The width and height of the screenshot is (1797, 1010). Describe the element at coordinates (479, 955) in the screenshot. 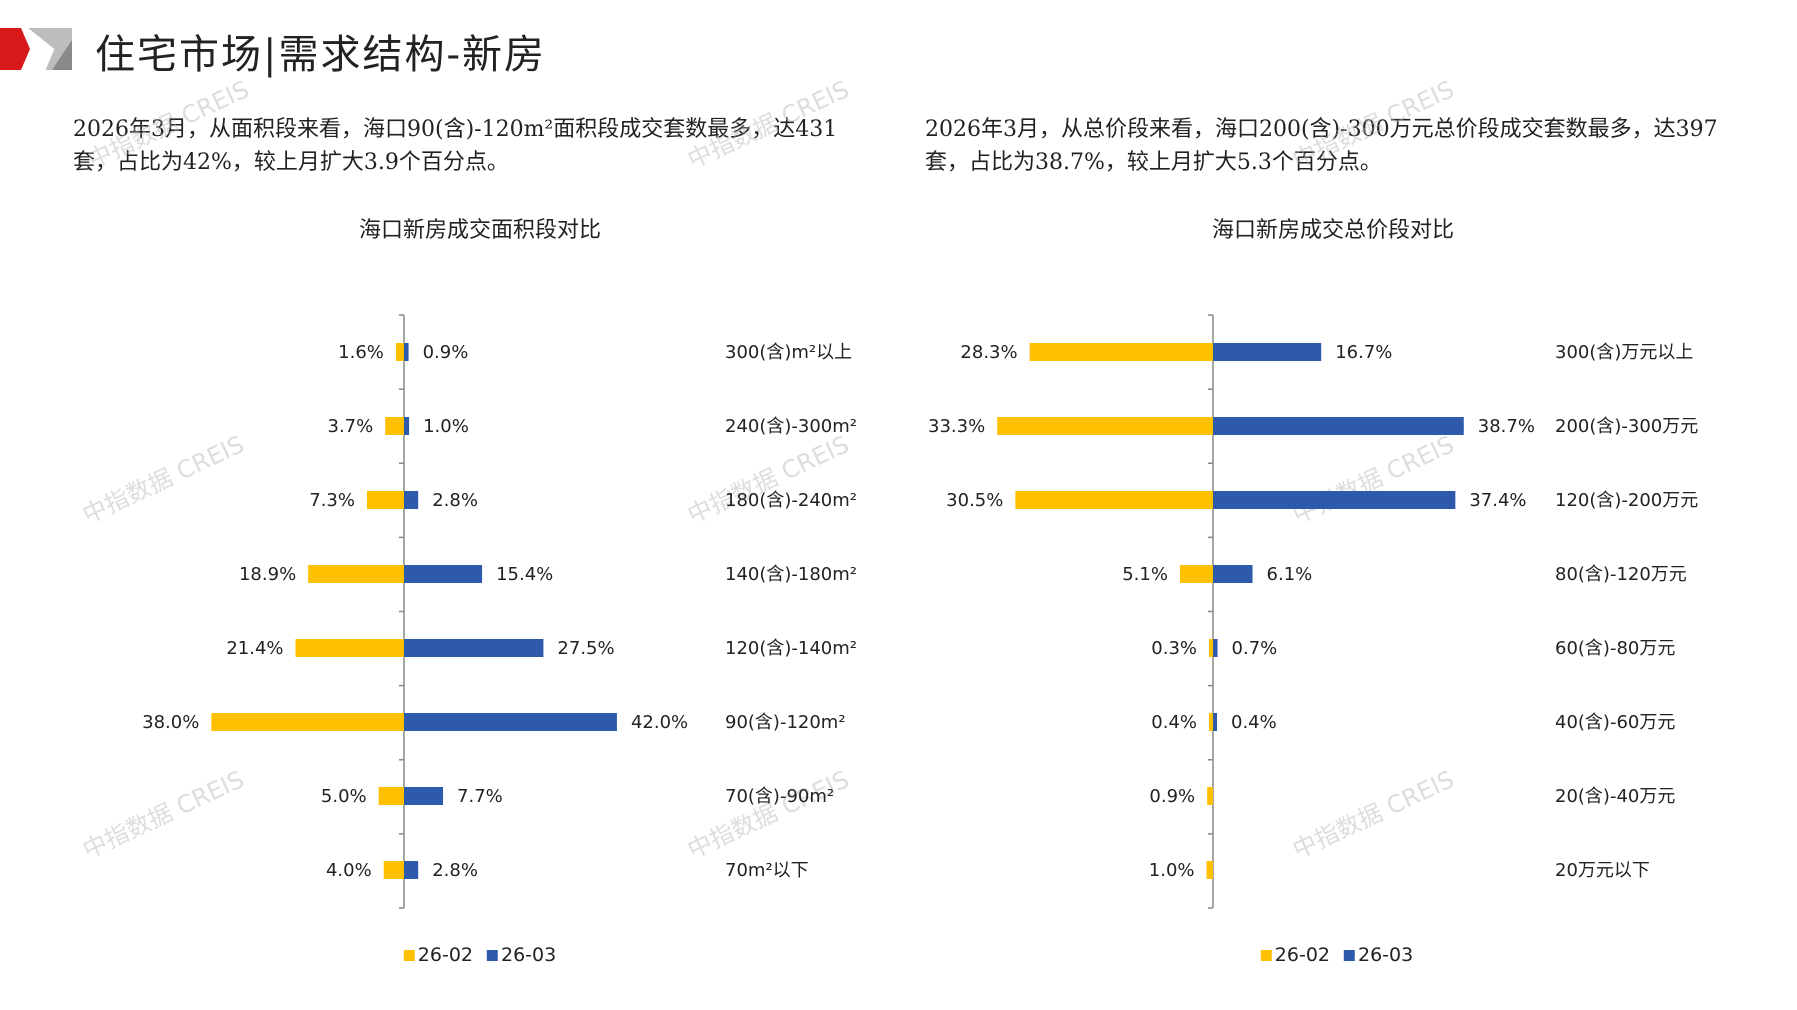

I see `left-legend: 26-02 26-03` at that location.